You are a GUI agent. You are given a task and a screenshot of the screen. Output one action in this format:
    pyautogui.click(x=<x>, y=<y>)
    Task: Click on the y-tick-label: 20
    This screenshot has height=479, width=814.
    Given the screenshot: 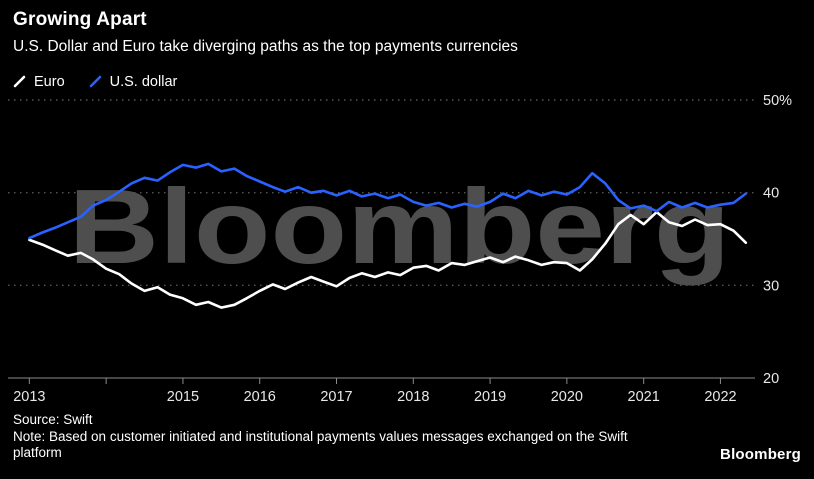 What is the action you would take?
    pyautogui.click(x=771, y=379)
    